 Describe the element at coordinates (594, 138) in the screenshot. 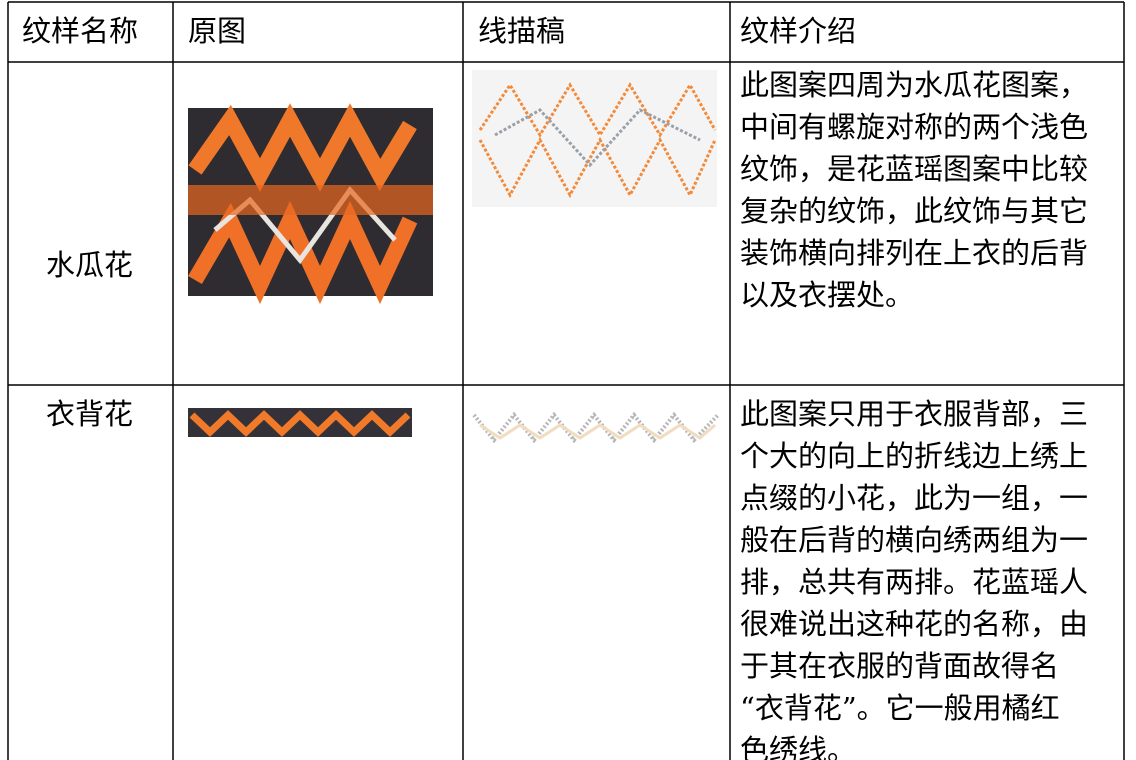

I see `drawing-shuiguahua` at that location.